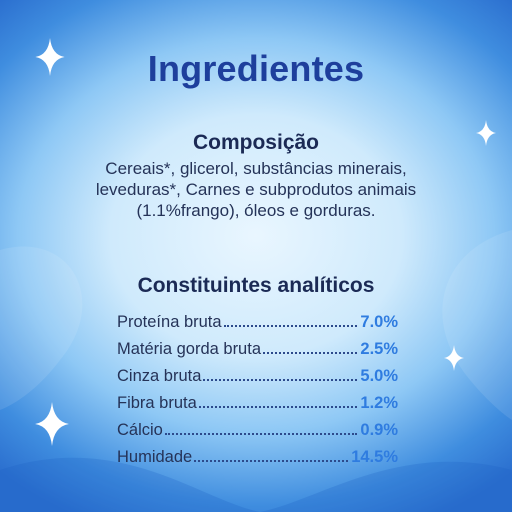 The image size is (512, 512). What do you see at coordinates (374, 457) in the screenshot?
I see `row-value: 14.5%` at bounding box center [374, 457].